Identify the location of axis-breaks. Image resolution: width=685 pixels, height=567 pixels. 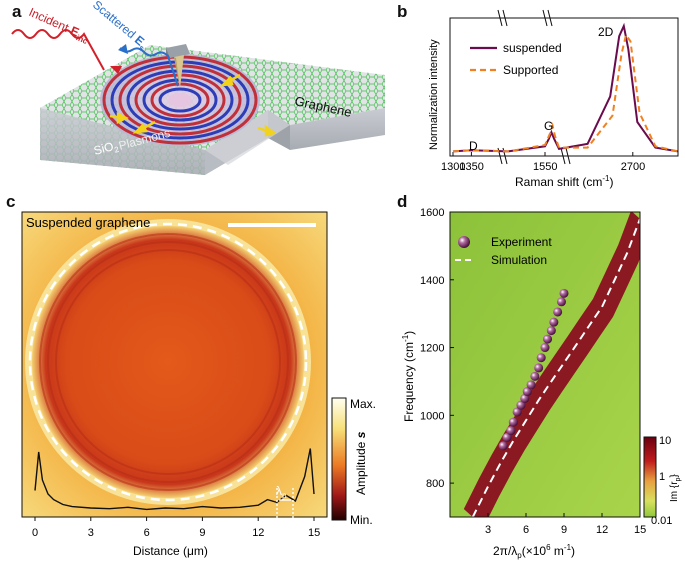
(534, 87).